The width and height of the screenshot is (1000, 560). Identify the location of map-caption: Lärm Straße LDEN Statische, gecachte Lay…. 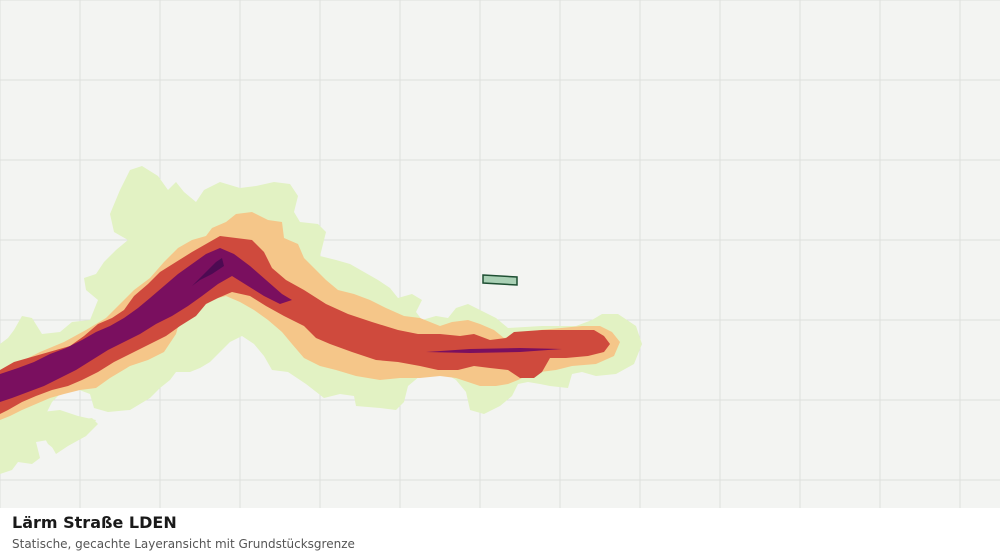
(500, 534).